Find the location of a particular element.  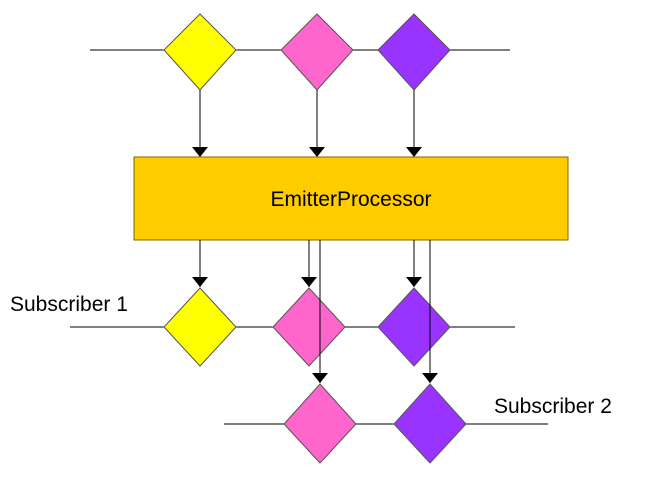

subscriber-1-label: Subscriber 1 is located at coordinates (69, 304).